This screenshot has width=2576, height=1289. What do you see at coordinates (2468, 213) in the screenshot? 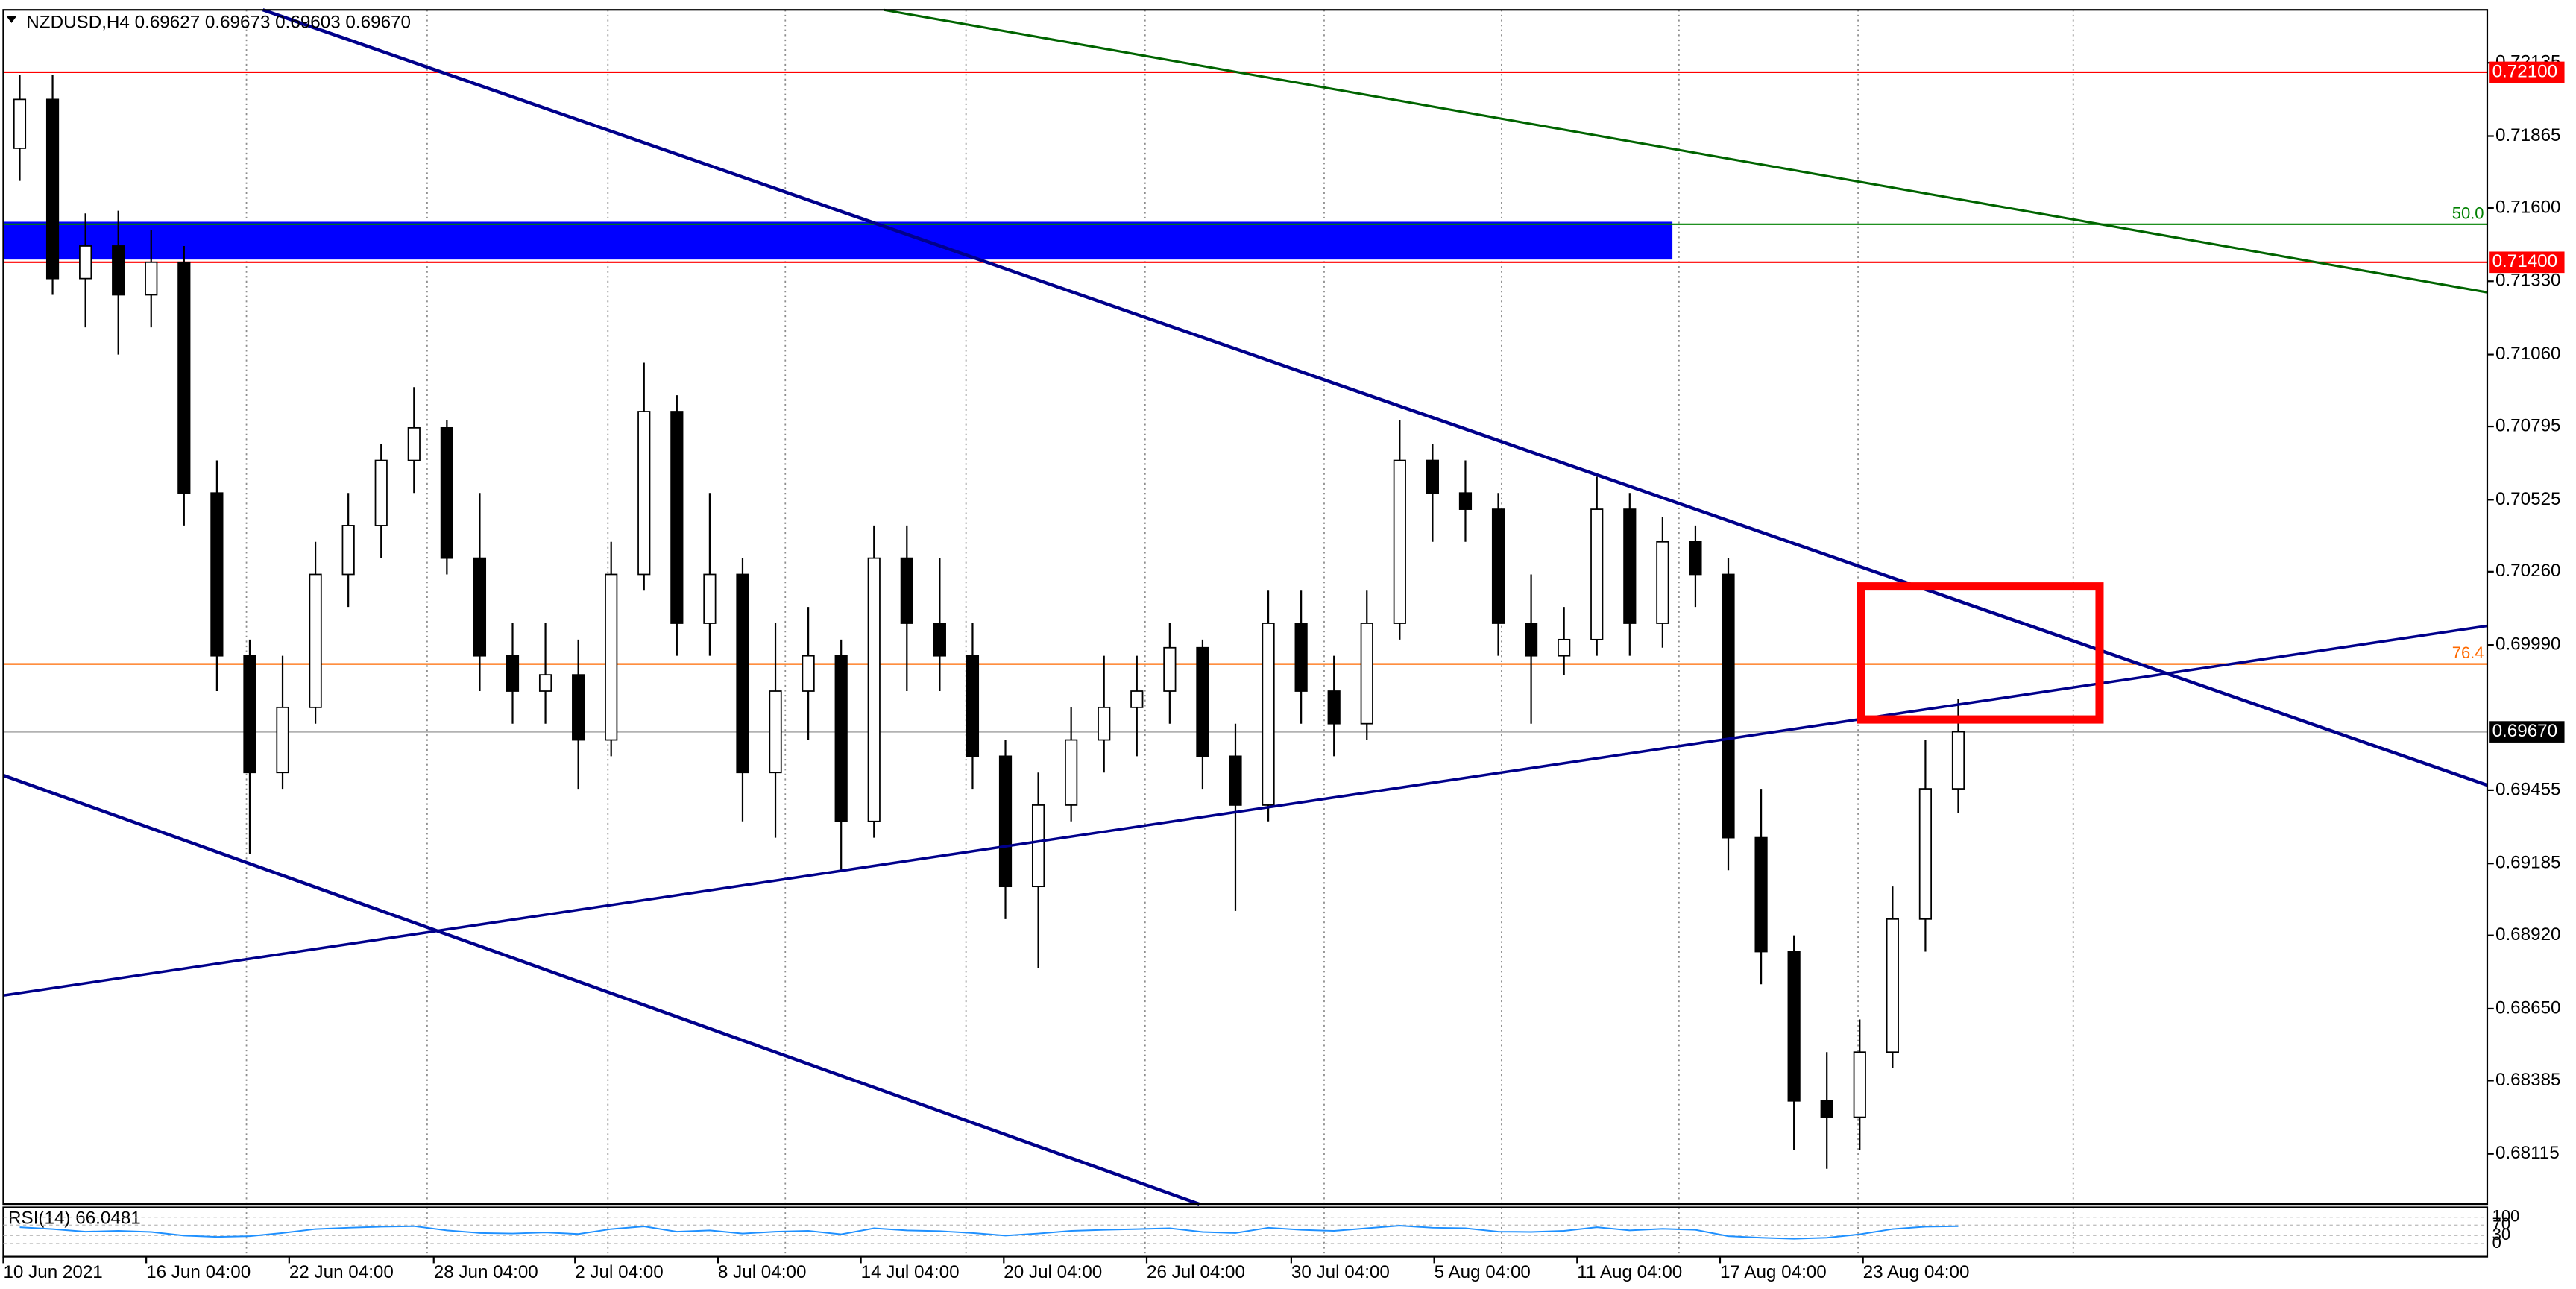
I see `fib-label: 50.0` at bounding box center [2468, 213].